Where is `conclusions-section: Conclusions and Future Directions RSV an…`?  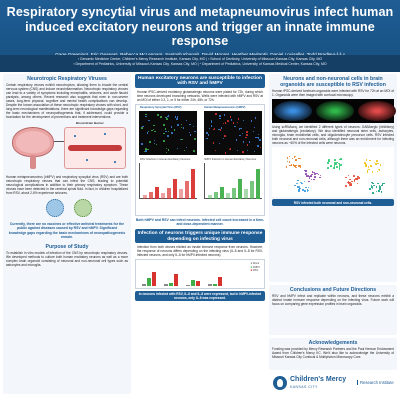 conclusions-section: Conclusions and Future Directions RSV an… is located at coordinates (333, 310).